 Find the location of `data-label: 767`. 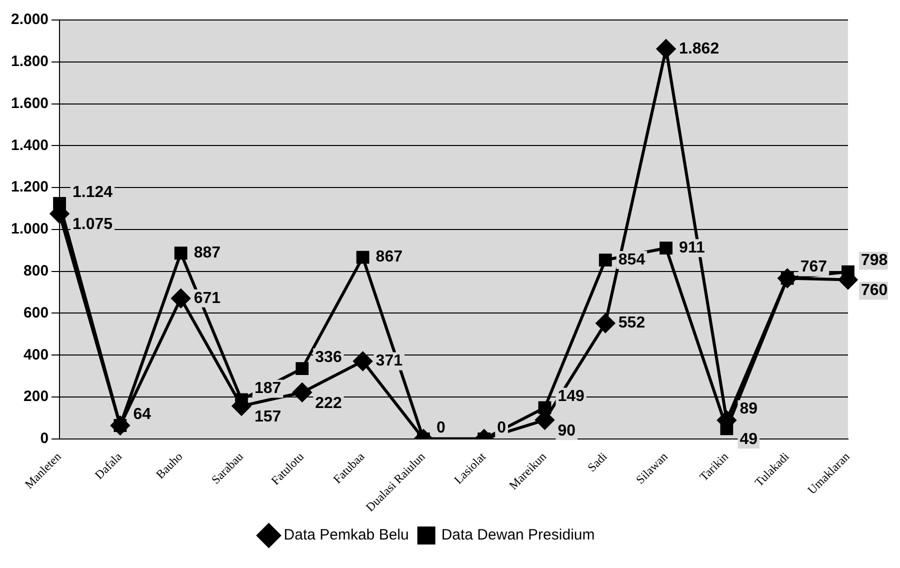

data-label: 767 is located at coordinates (814, 267).